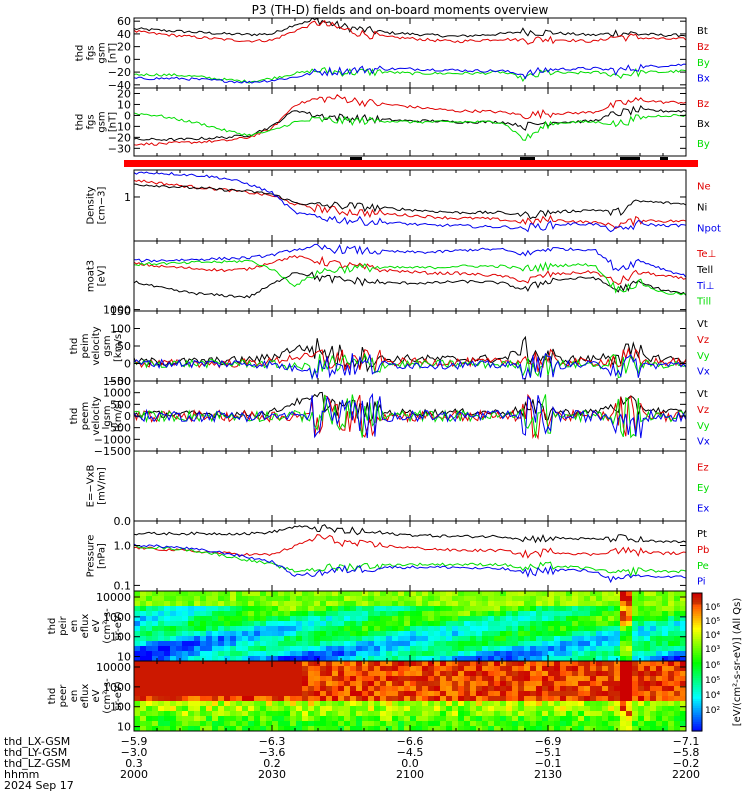  I want to click on legend-vx: Vx, so click(703, 442).